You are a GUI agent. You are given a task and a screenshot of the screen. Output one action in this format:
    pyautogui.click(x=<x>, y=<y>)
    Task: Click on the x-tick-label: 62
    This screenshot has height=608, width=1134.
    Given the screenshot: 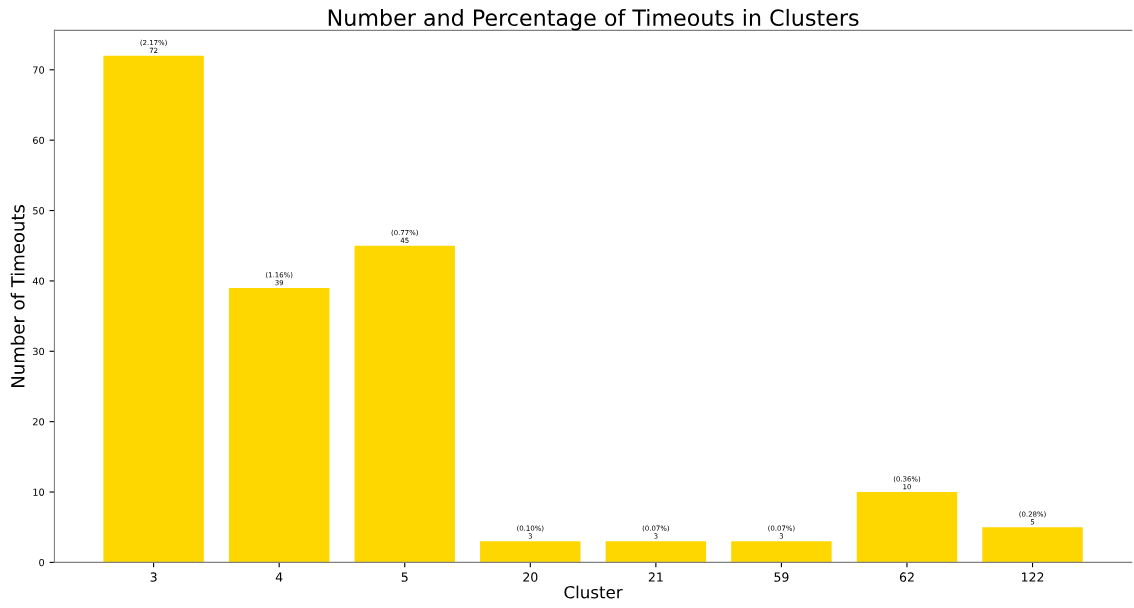 What is the action you would take?
    pyautogui.click(x=906, y=577)
    